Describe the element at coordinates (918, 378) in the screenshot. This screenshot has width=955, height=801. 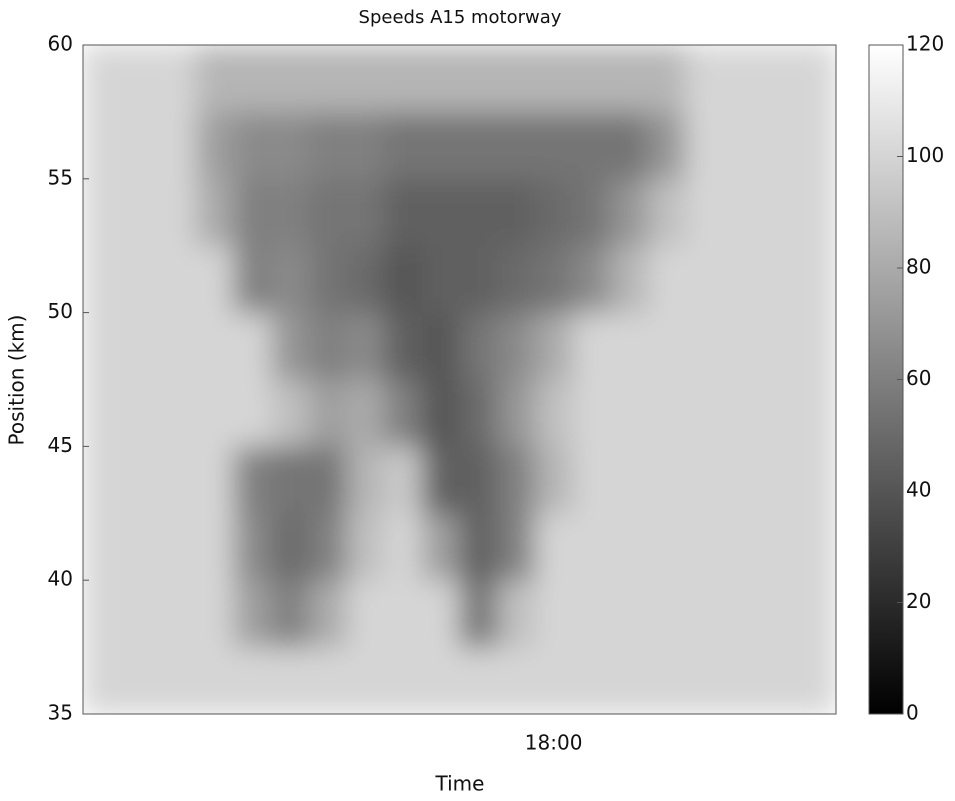
I see `colorbar-tick-label: 60` at that location.